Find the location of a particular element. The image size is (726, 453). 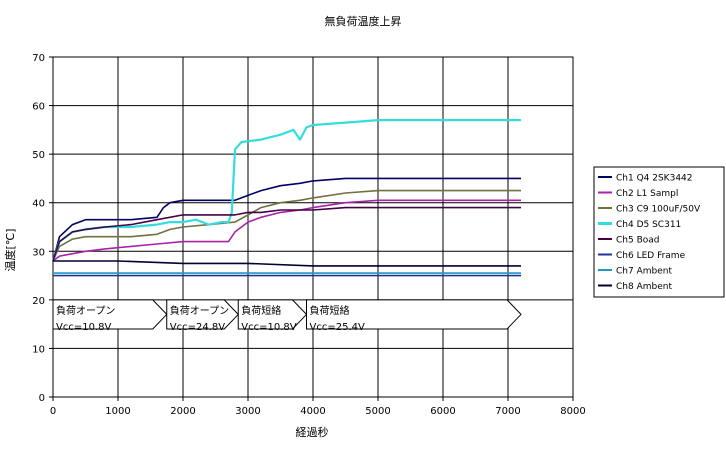

series-line-ch5 is located at coordinates (286, 234).